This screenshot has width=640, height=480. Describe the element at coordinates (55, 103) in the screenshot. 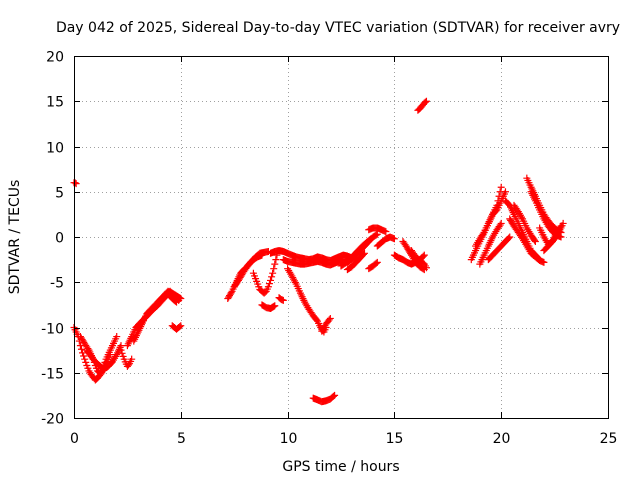

I see `y-tick-label: 15` at that location.